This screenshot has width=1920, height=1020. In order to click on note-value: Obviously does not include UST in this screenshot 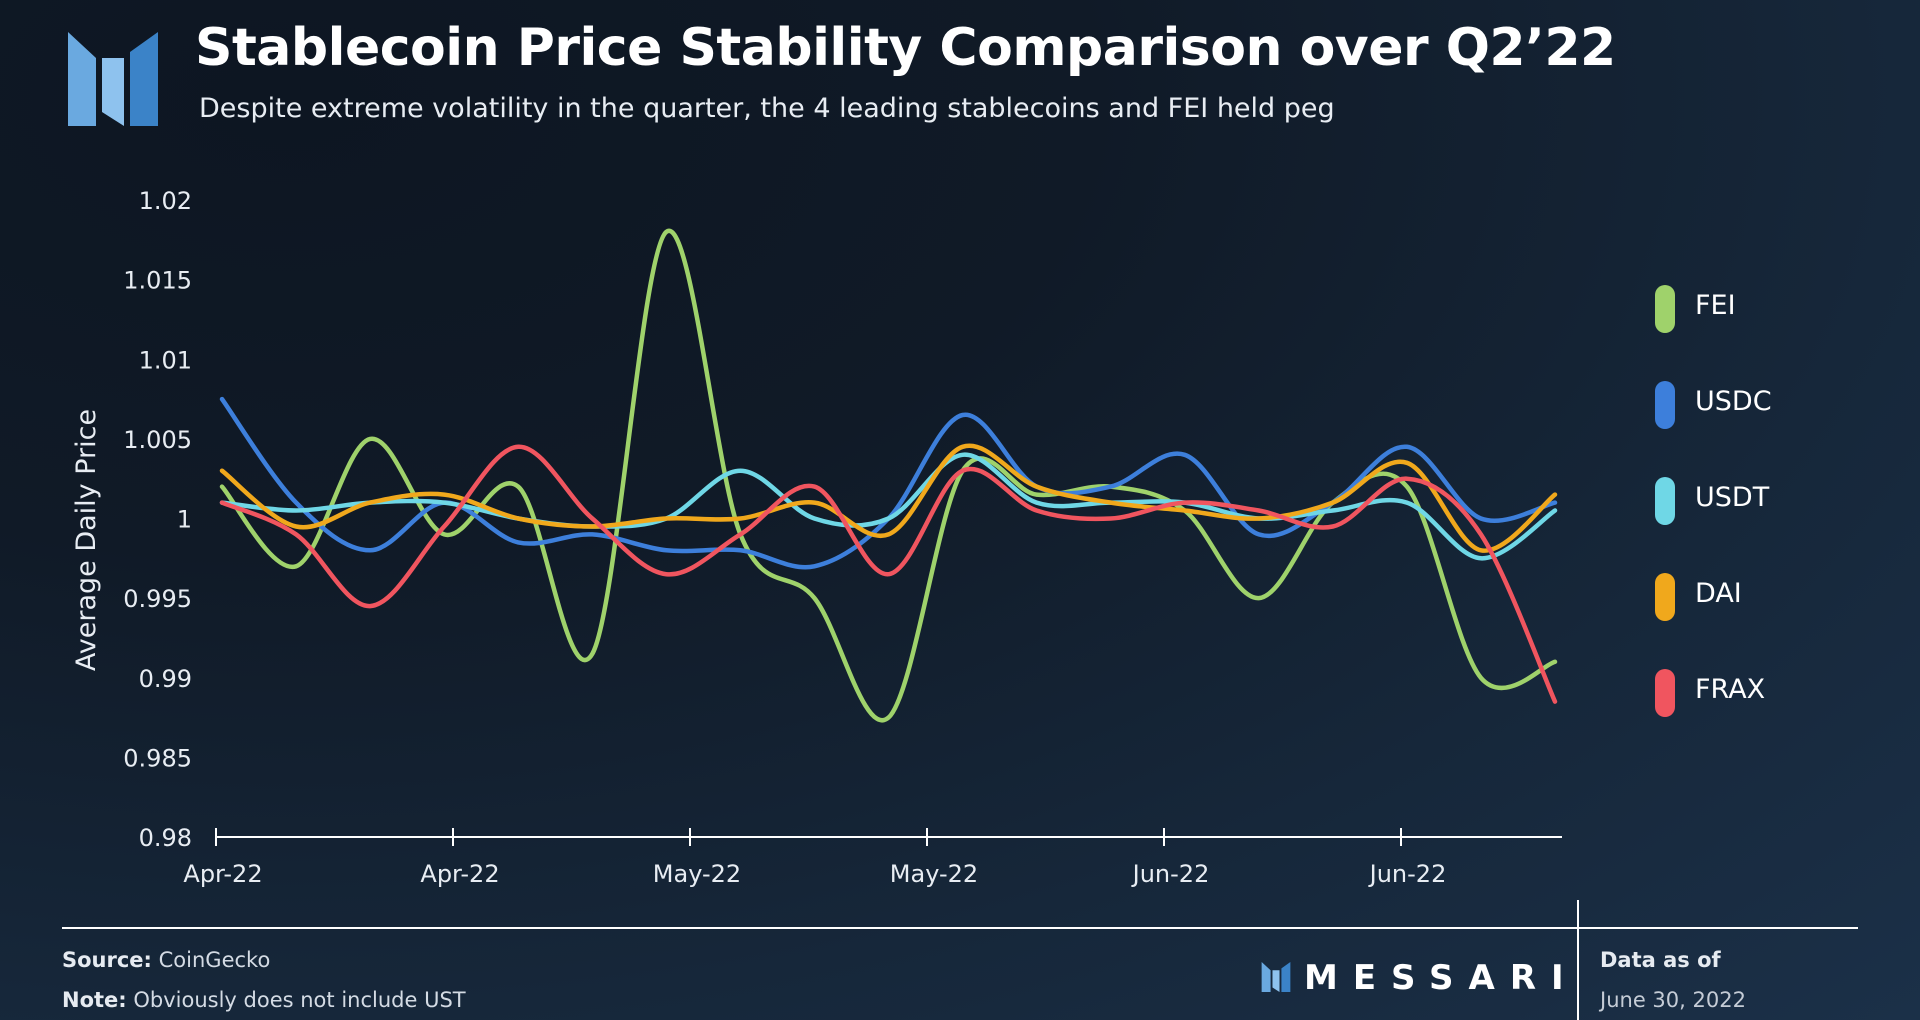, I will do `click(299, 1000)`.